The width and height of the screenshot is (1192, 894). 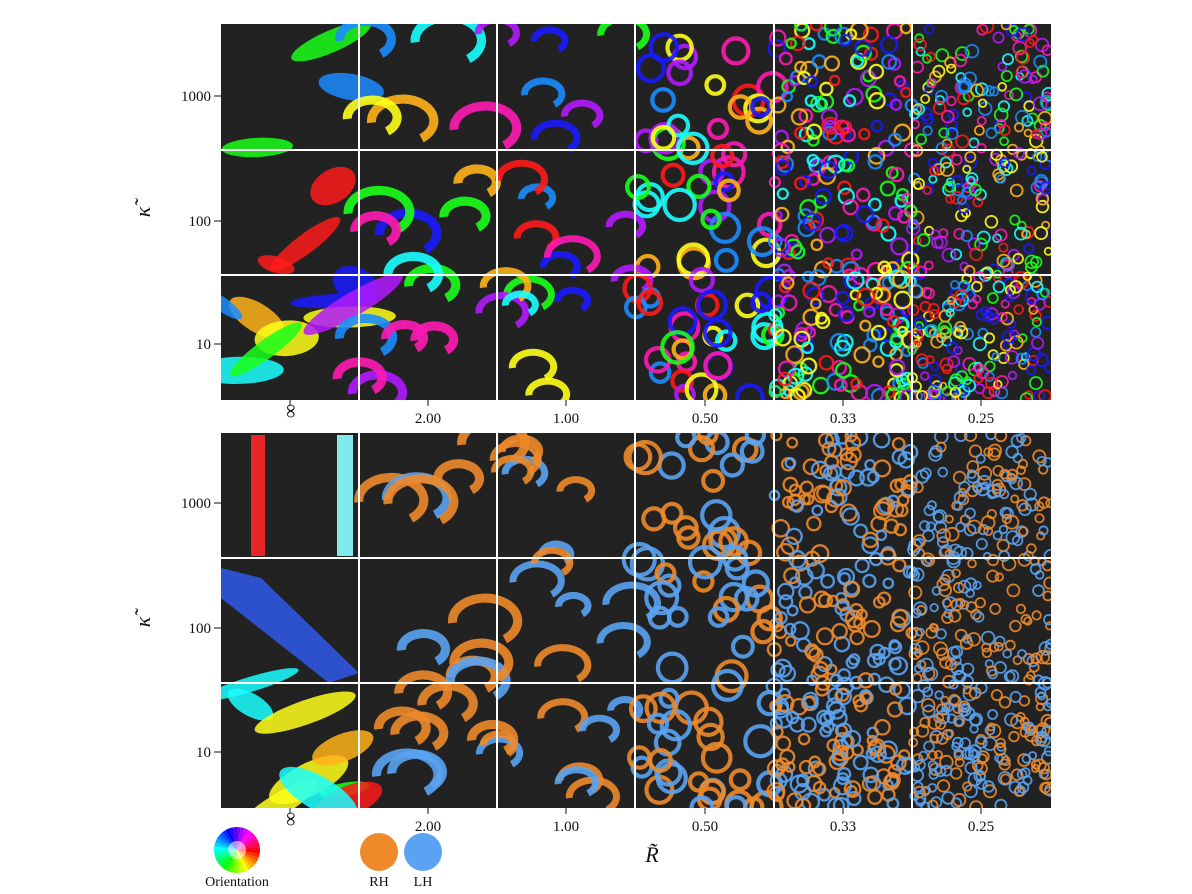 What do you see at coordinates (203, 345) in the screenshot?
I see `y-tick-label: 10` at bounding box center [203, 345].